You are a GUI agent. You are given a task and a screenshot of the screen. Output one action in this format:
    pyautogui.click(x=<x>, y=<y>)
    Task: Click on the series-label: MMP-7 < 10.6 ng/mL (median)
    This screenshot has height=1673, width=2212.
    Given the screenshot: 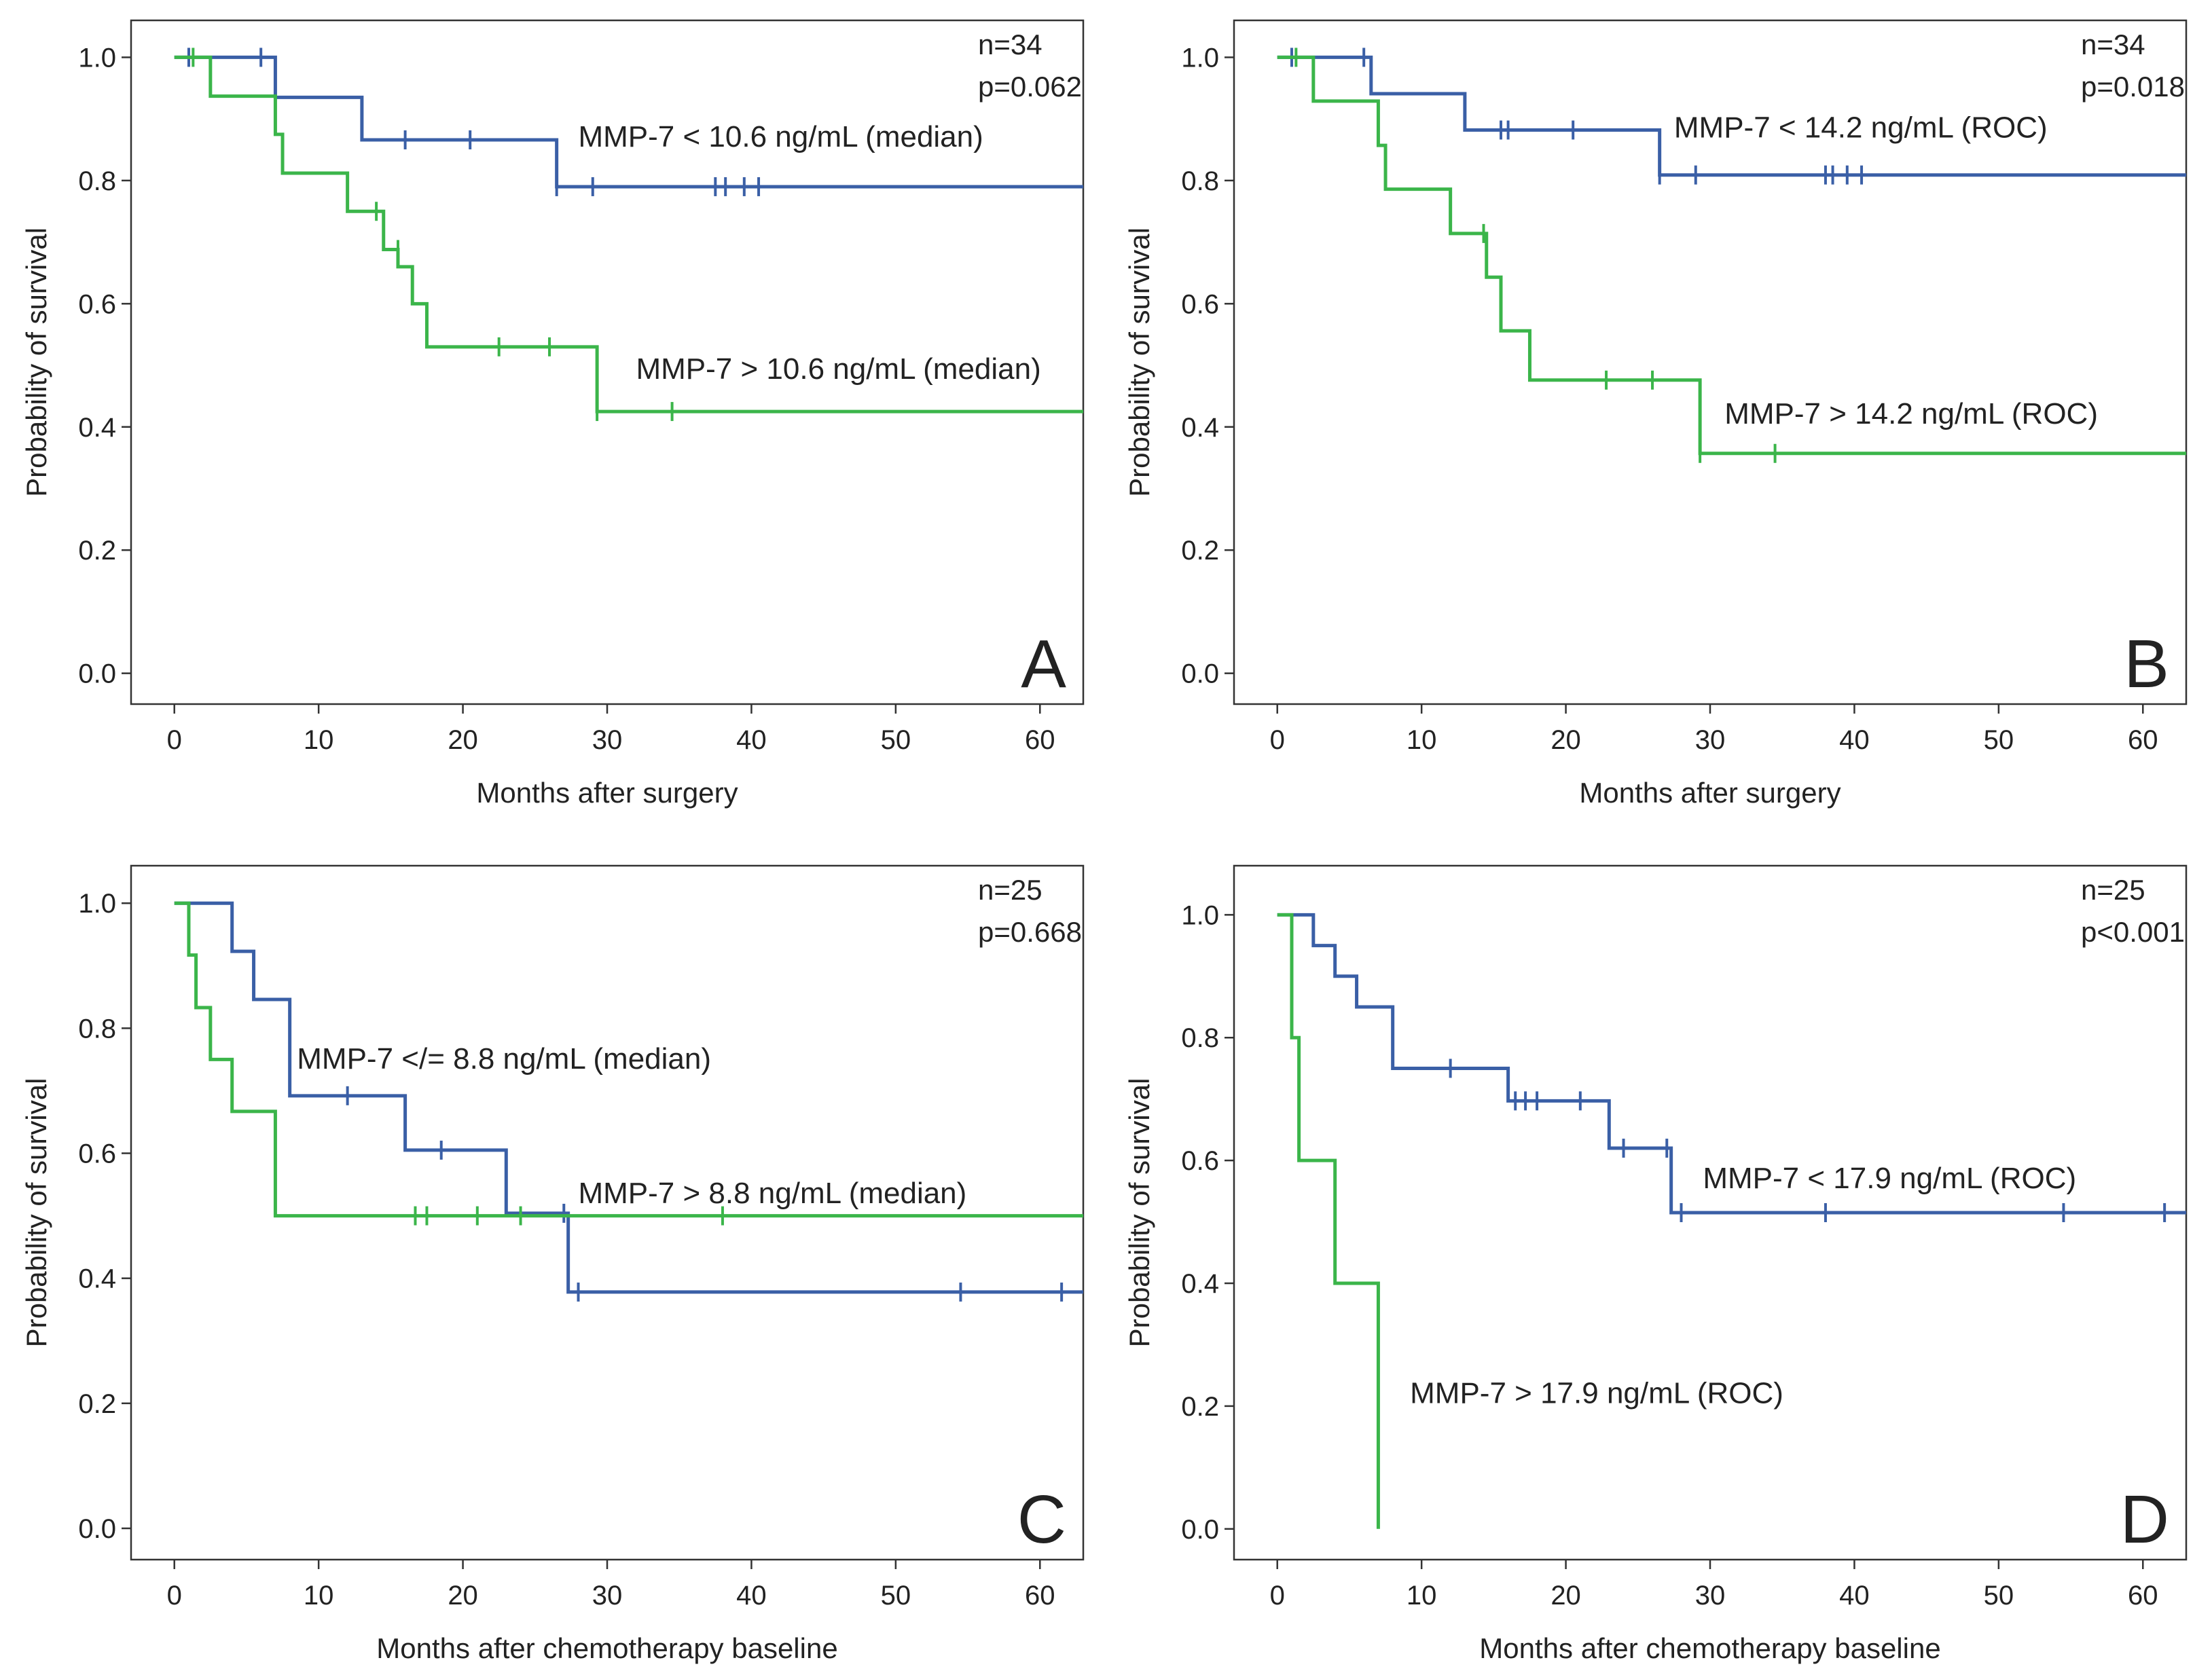 What is the action you would take?
    pyautogui.click(x=781, y=136)
    